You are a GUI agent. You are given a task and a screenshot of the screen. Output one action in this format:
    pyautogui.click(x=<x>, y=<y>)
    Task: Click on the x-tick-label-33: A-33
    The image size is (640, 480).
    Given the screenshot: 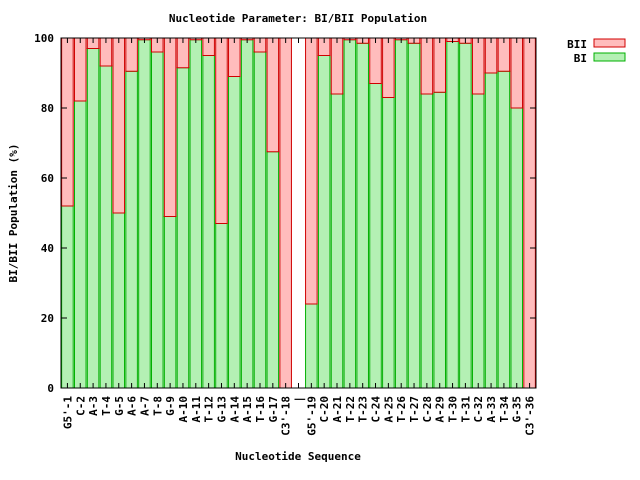 What is the action you would take?
    pyautogui.click(x=491, y=409)
    